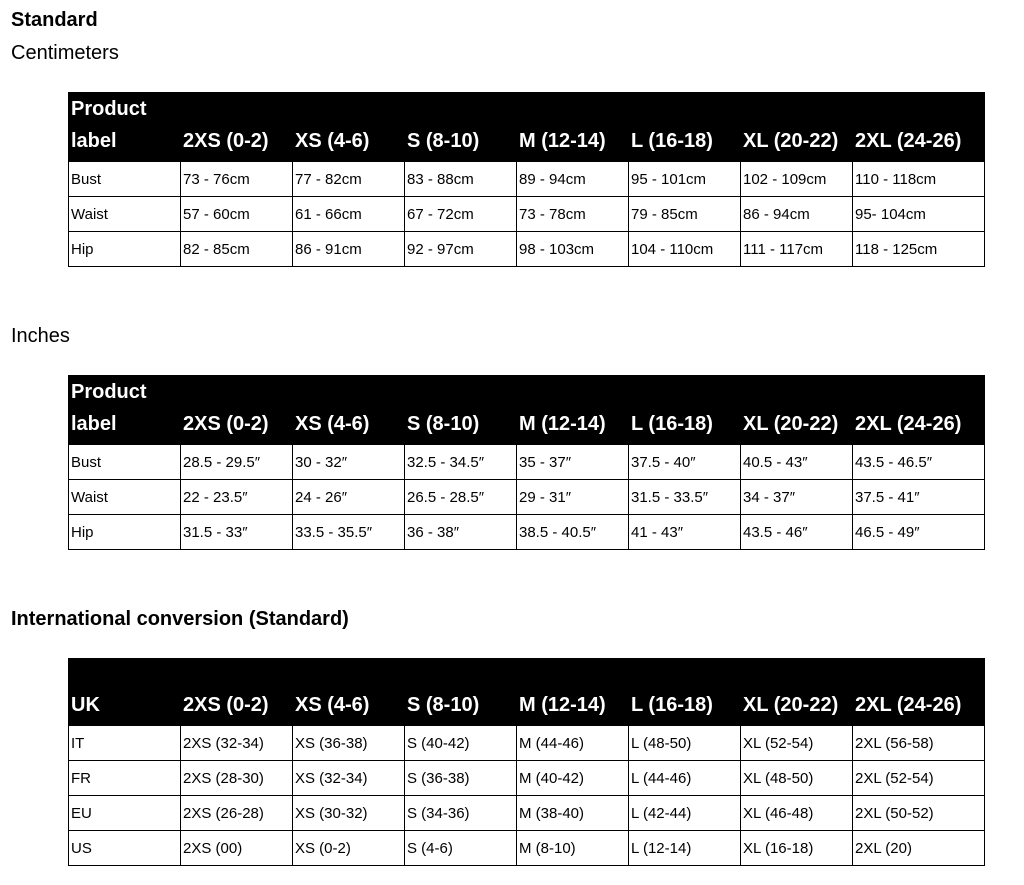 Image resolution: width=1024 pixels, height=885 pixels. I want to click on table-cell: 2XS (32-34), so click(236, 743).